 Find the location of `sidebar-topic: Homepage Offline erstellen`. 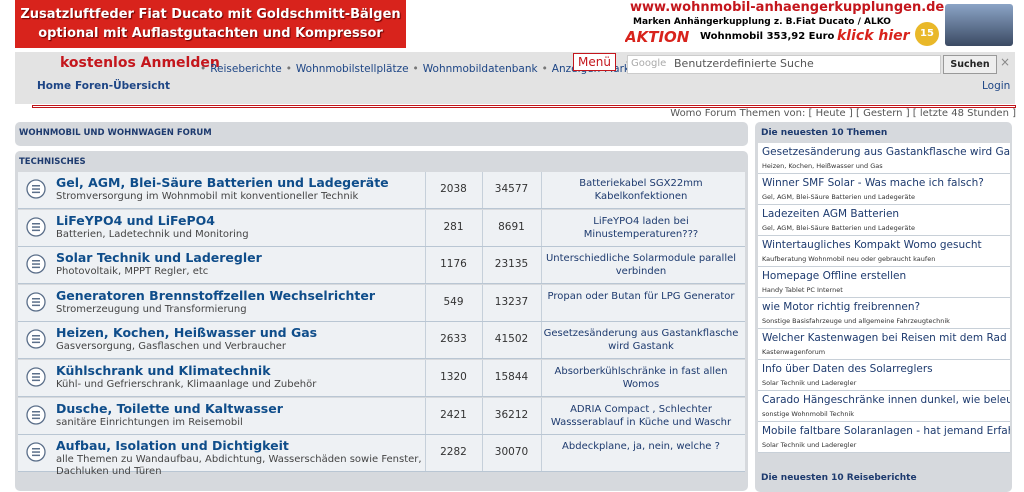

sidebar-topic: Homepage Offline erstellen is located at coordinates (834, 276).